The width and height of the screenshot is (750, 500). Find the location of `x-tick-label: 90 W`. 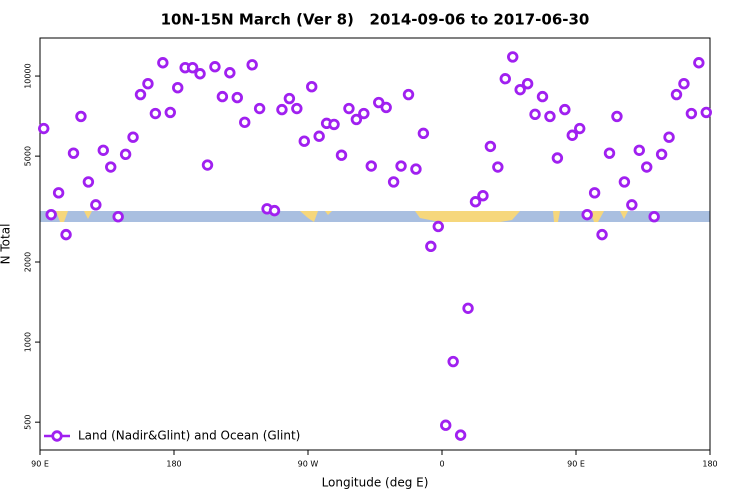

x-tick-label: 90 W is located at coordinates (308, 464).